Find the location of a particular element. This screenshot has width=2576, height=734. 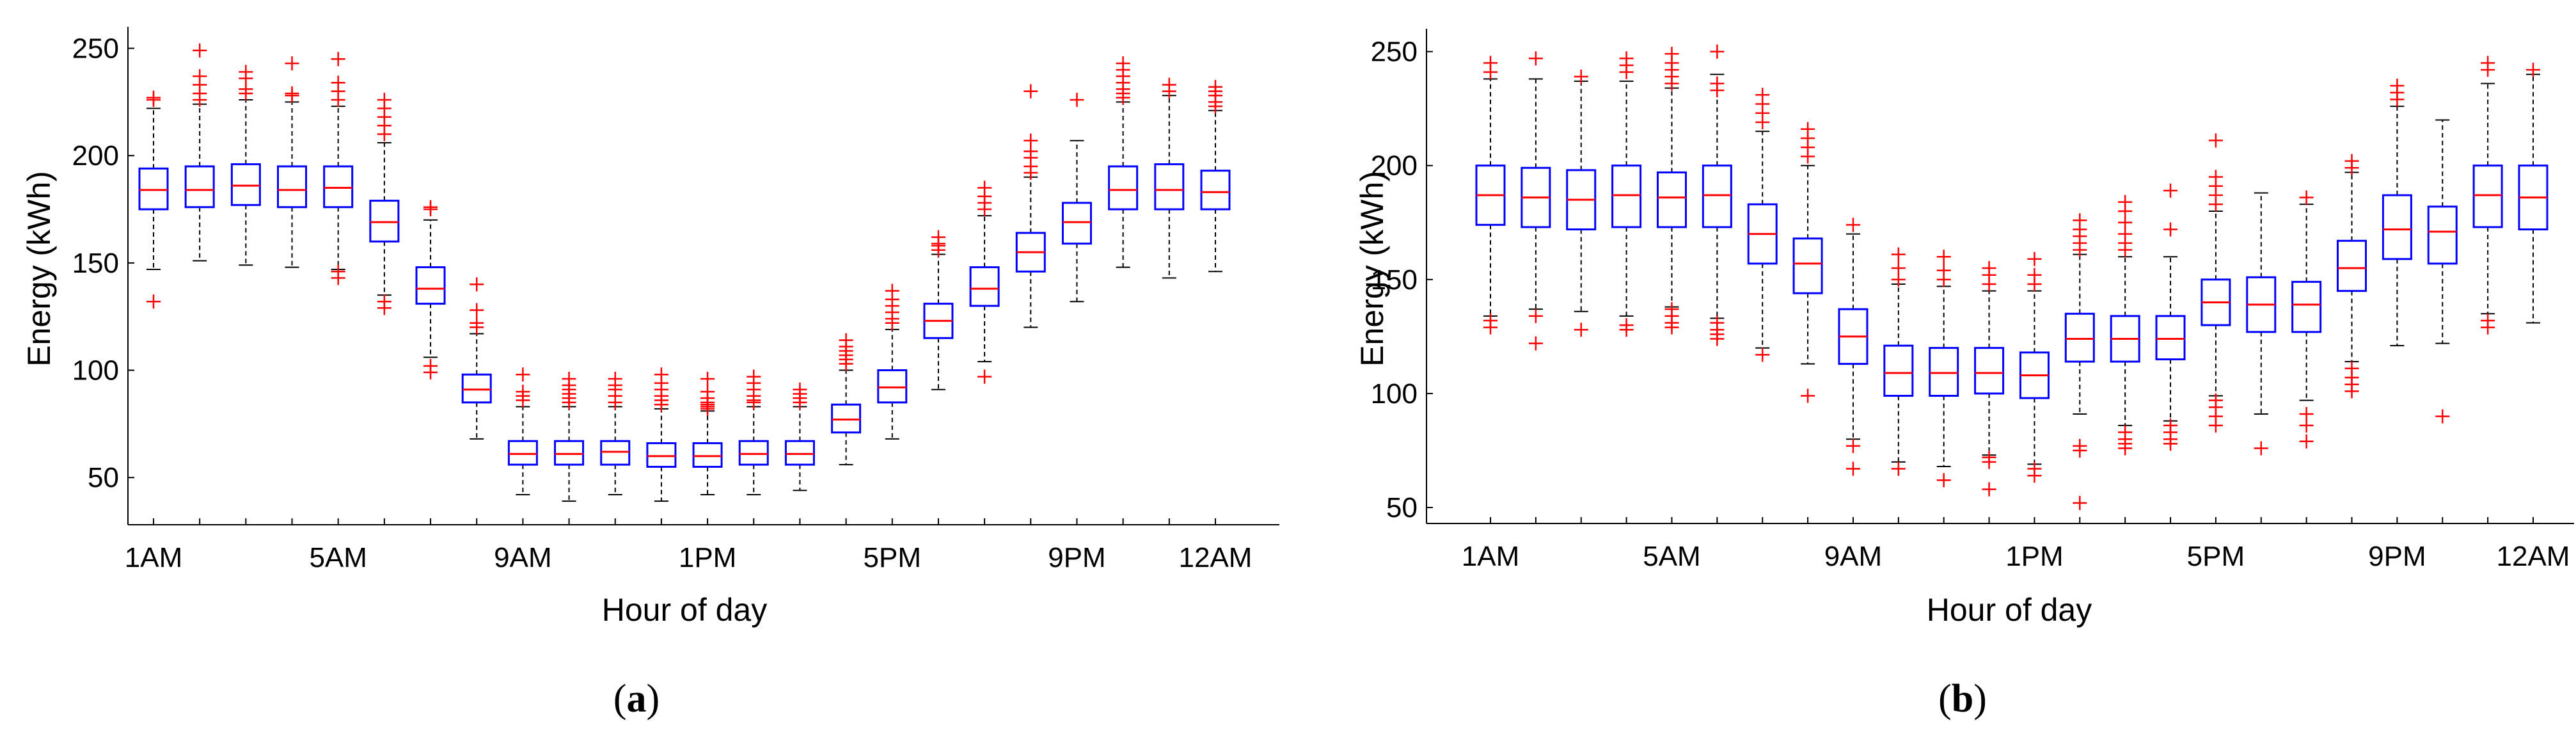

x-tick-label: 5AM is located at coordinates (1671, 556).